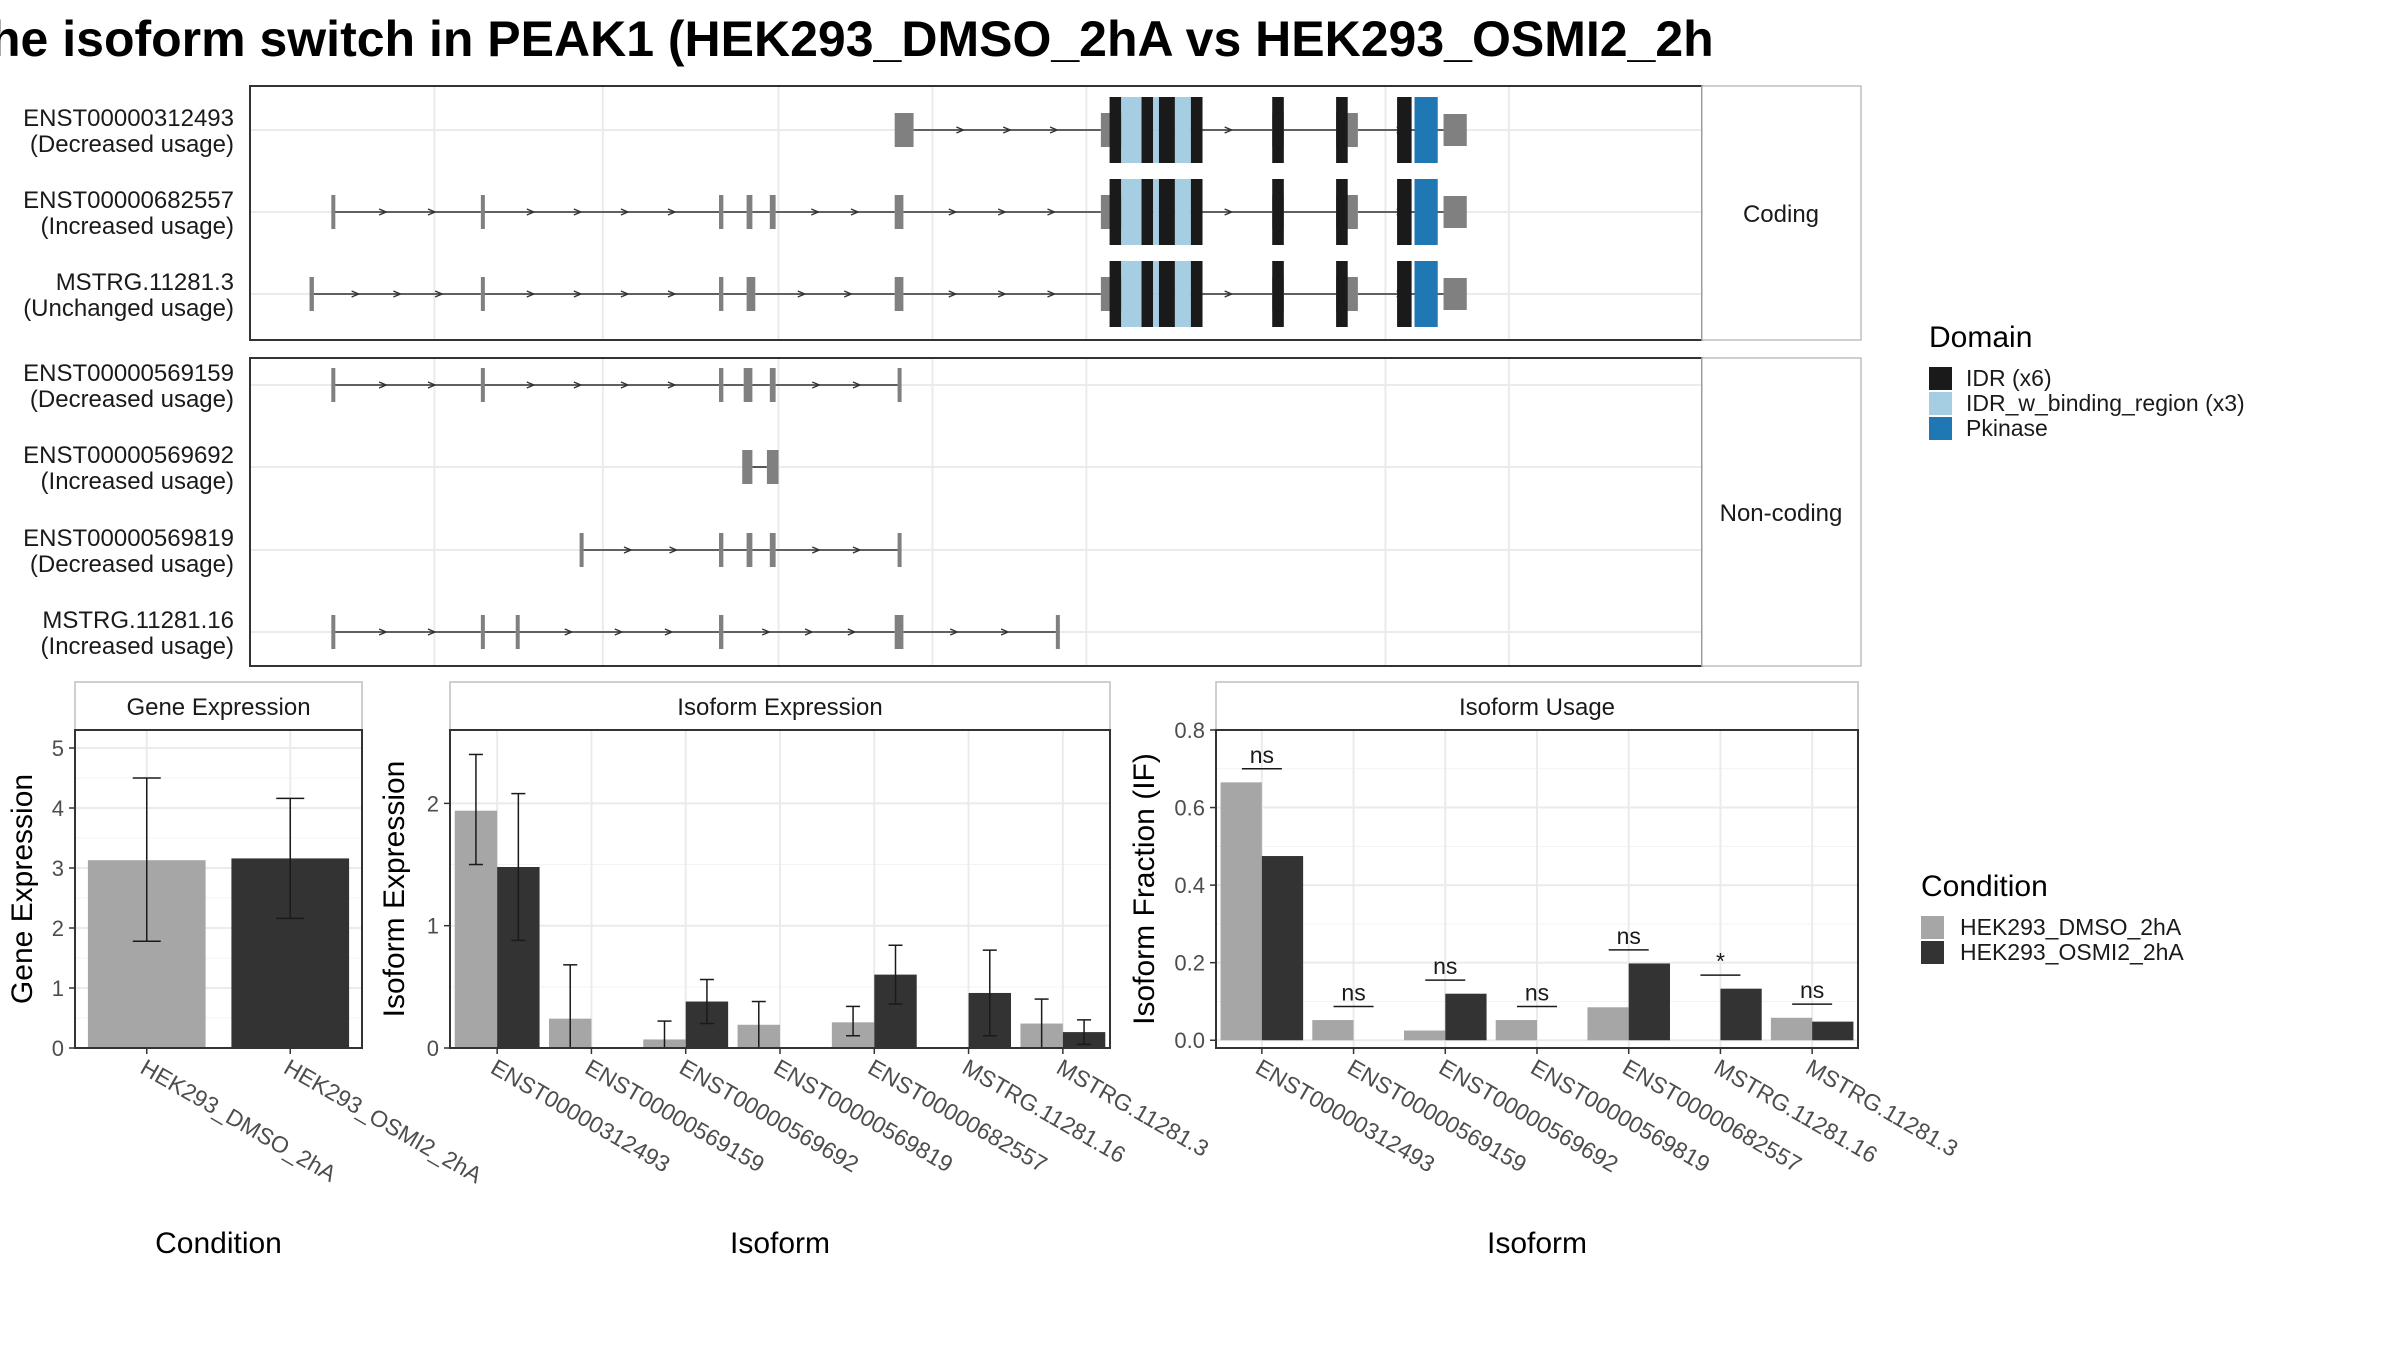 Image resolution: width=2400 pixels, height=1350 pixels. I want to click on legend-item-label: IDR (x6), so click(2009, 378).